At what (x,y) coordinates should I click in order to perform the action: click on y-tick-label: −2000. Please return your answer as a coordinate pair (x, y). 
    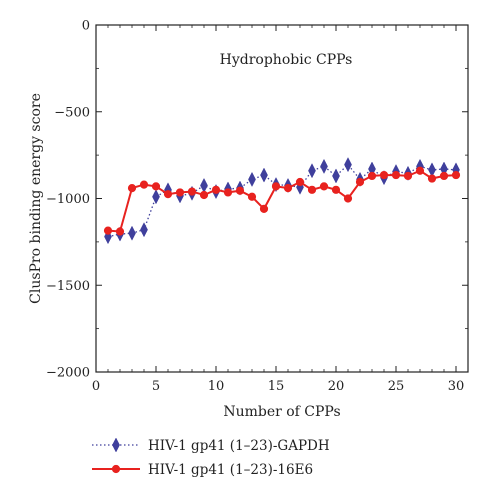
    Looking at the image, I should click on (68, 373).